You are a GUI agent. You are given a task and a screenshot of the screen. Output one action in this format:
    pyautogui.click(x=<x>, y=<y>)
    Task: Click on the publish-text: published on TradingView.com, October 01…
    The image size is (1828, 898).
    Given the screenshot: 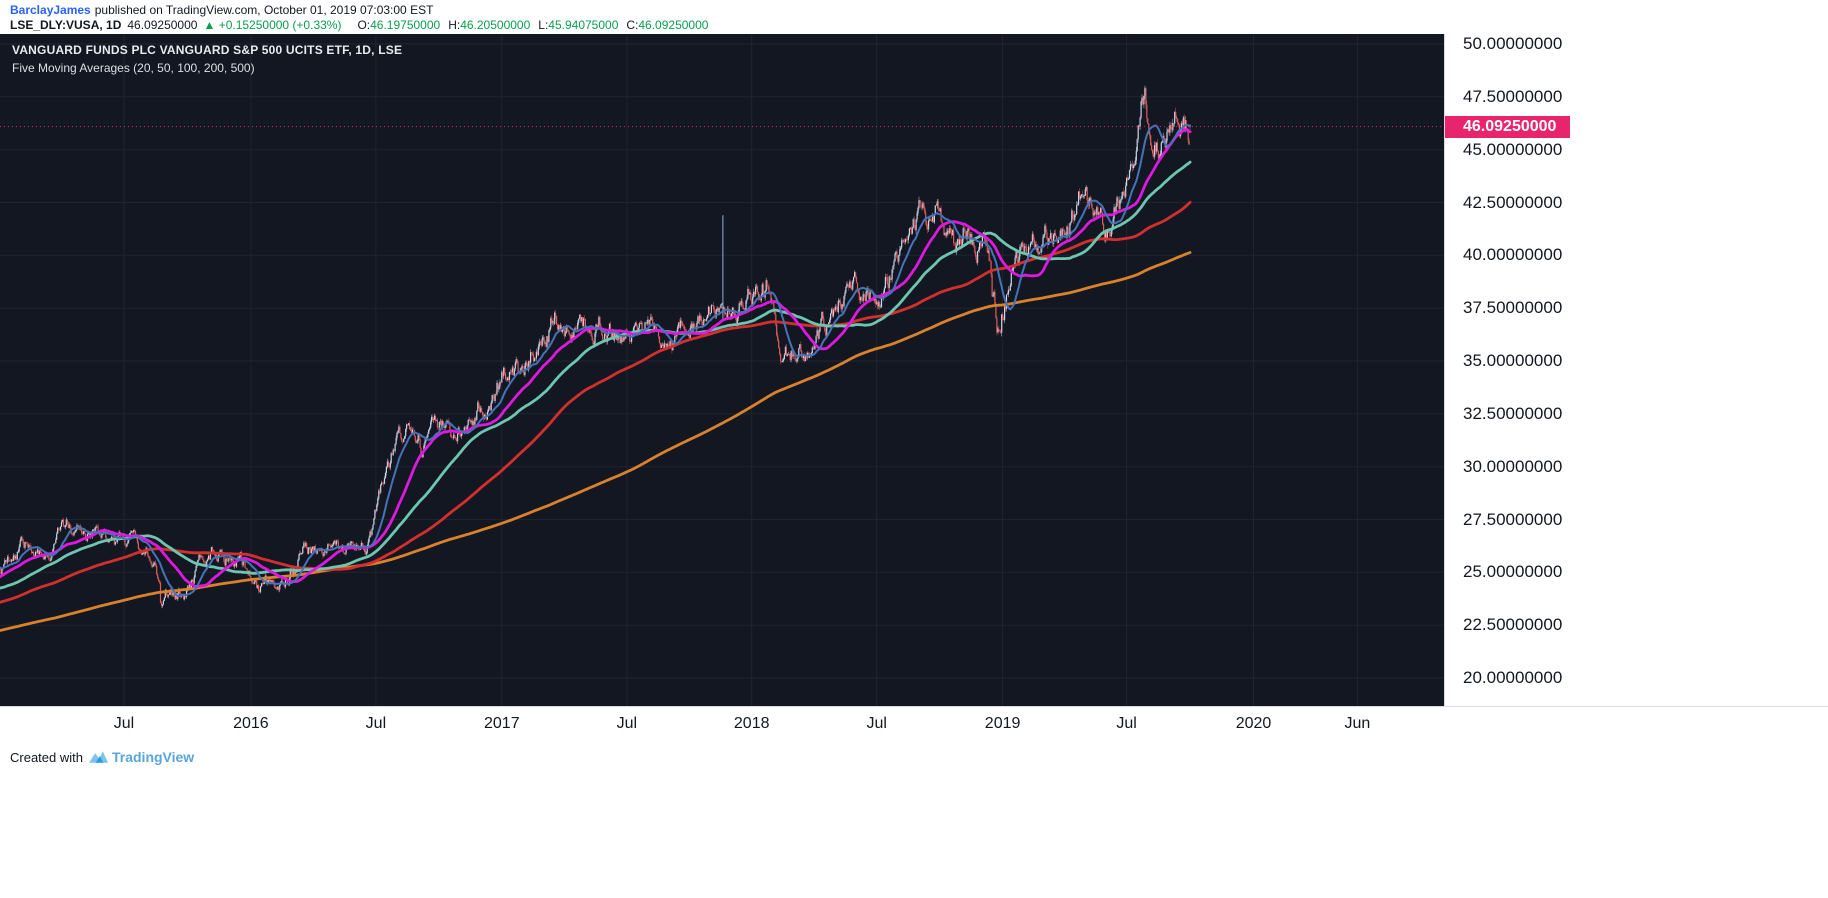 What is the action you would take?
    pyautogui.click(x=264, y=10)
    